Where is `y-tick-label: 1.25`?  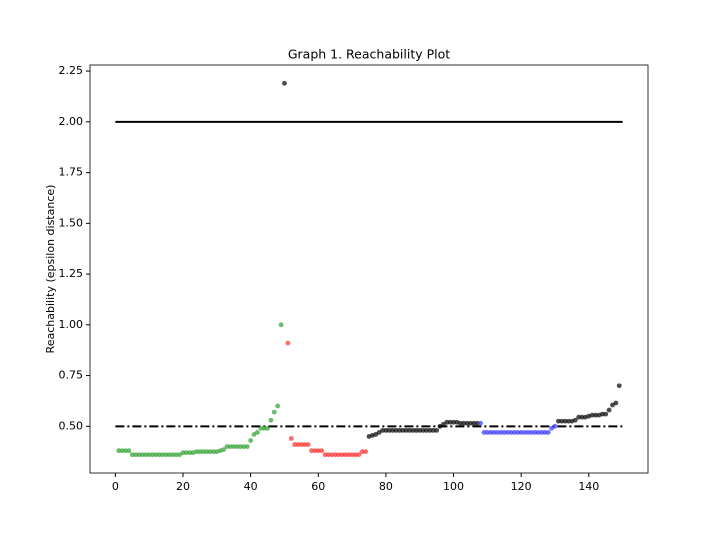 y-tick-label: 1.25 is located at coordinates (71, 273).